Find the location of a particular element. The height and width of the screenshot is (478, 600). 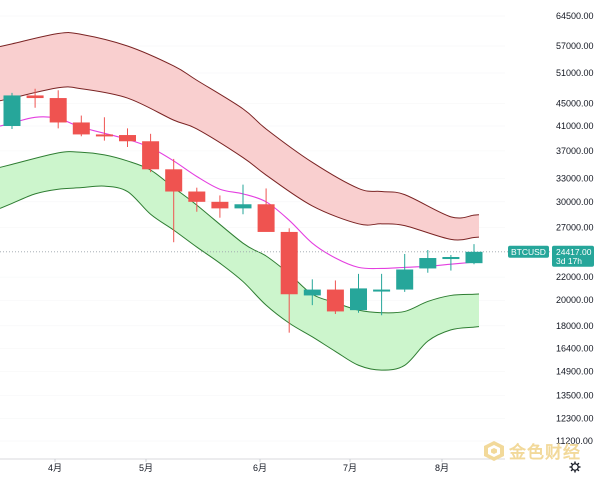

symbol-tag-bg is located at coordinates (528, 251).